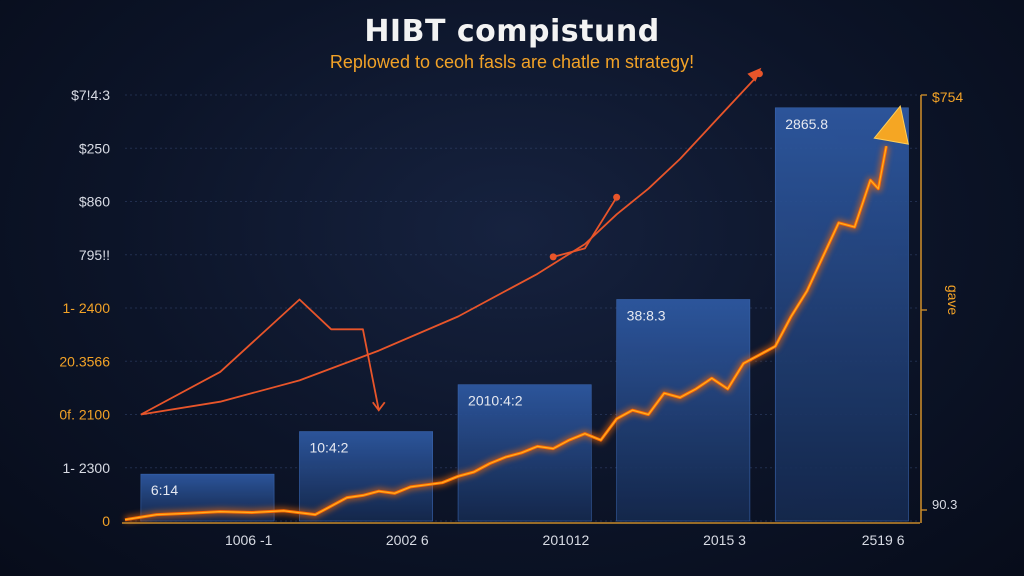 This screenshot has width=1024, height=576. Describe the element at coordinates (953, 300) in the screenshot. I see `right-axis-side-label: gave` at that location.